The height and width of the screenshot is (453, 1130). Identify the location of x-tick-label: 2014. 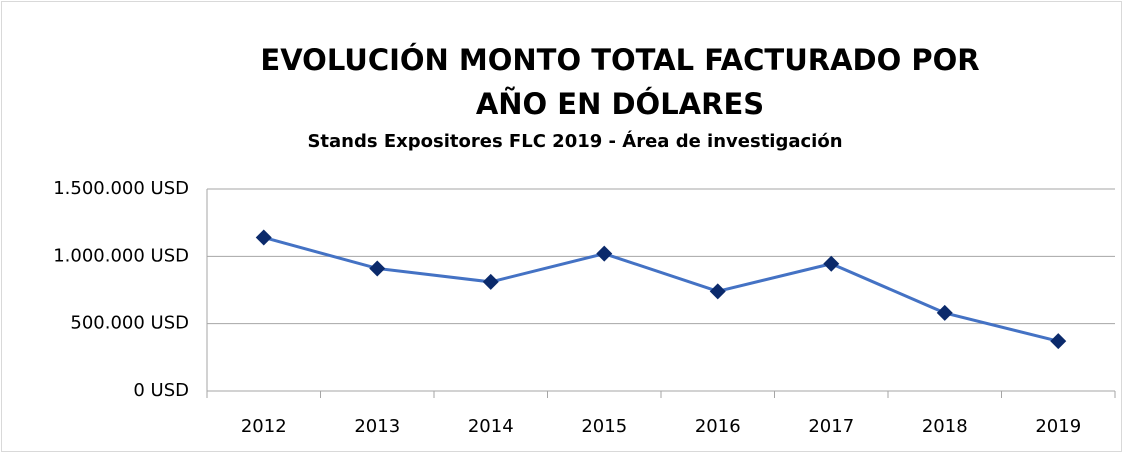
(491, 426).